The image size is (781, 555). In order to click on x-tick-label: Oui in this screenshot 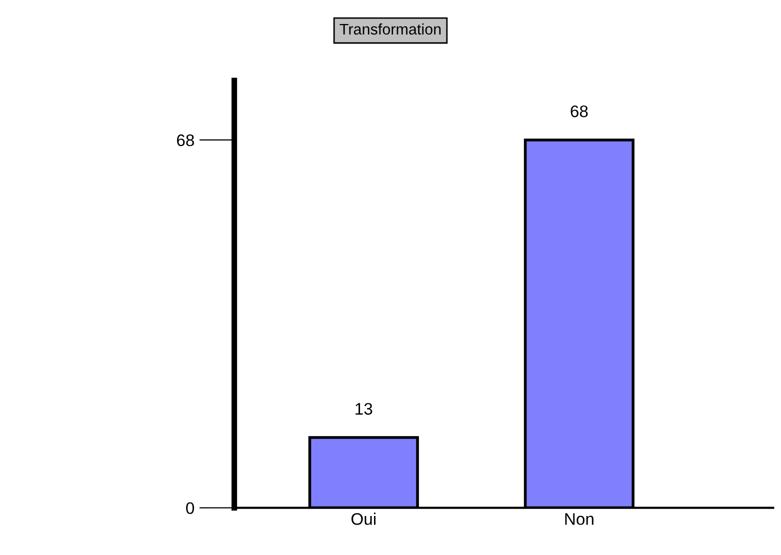, I will do `click(363, 518)`.